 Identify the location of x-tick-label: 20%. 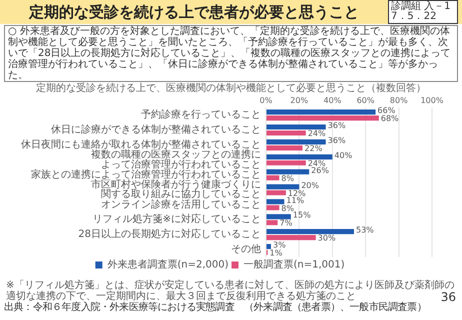
(299, 100).